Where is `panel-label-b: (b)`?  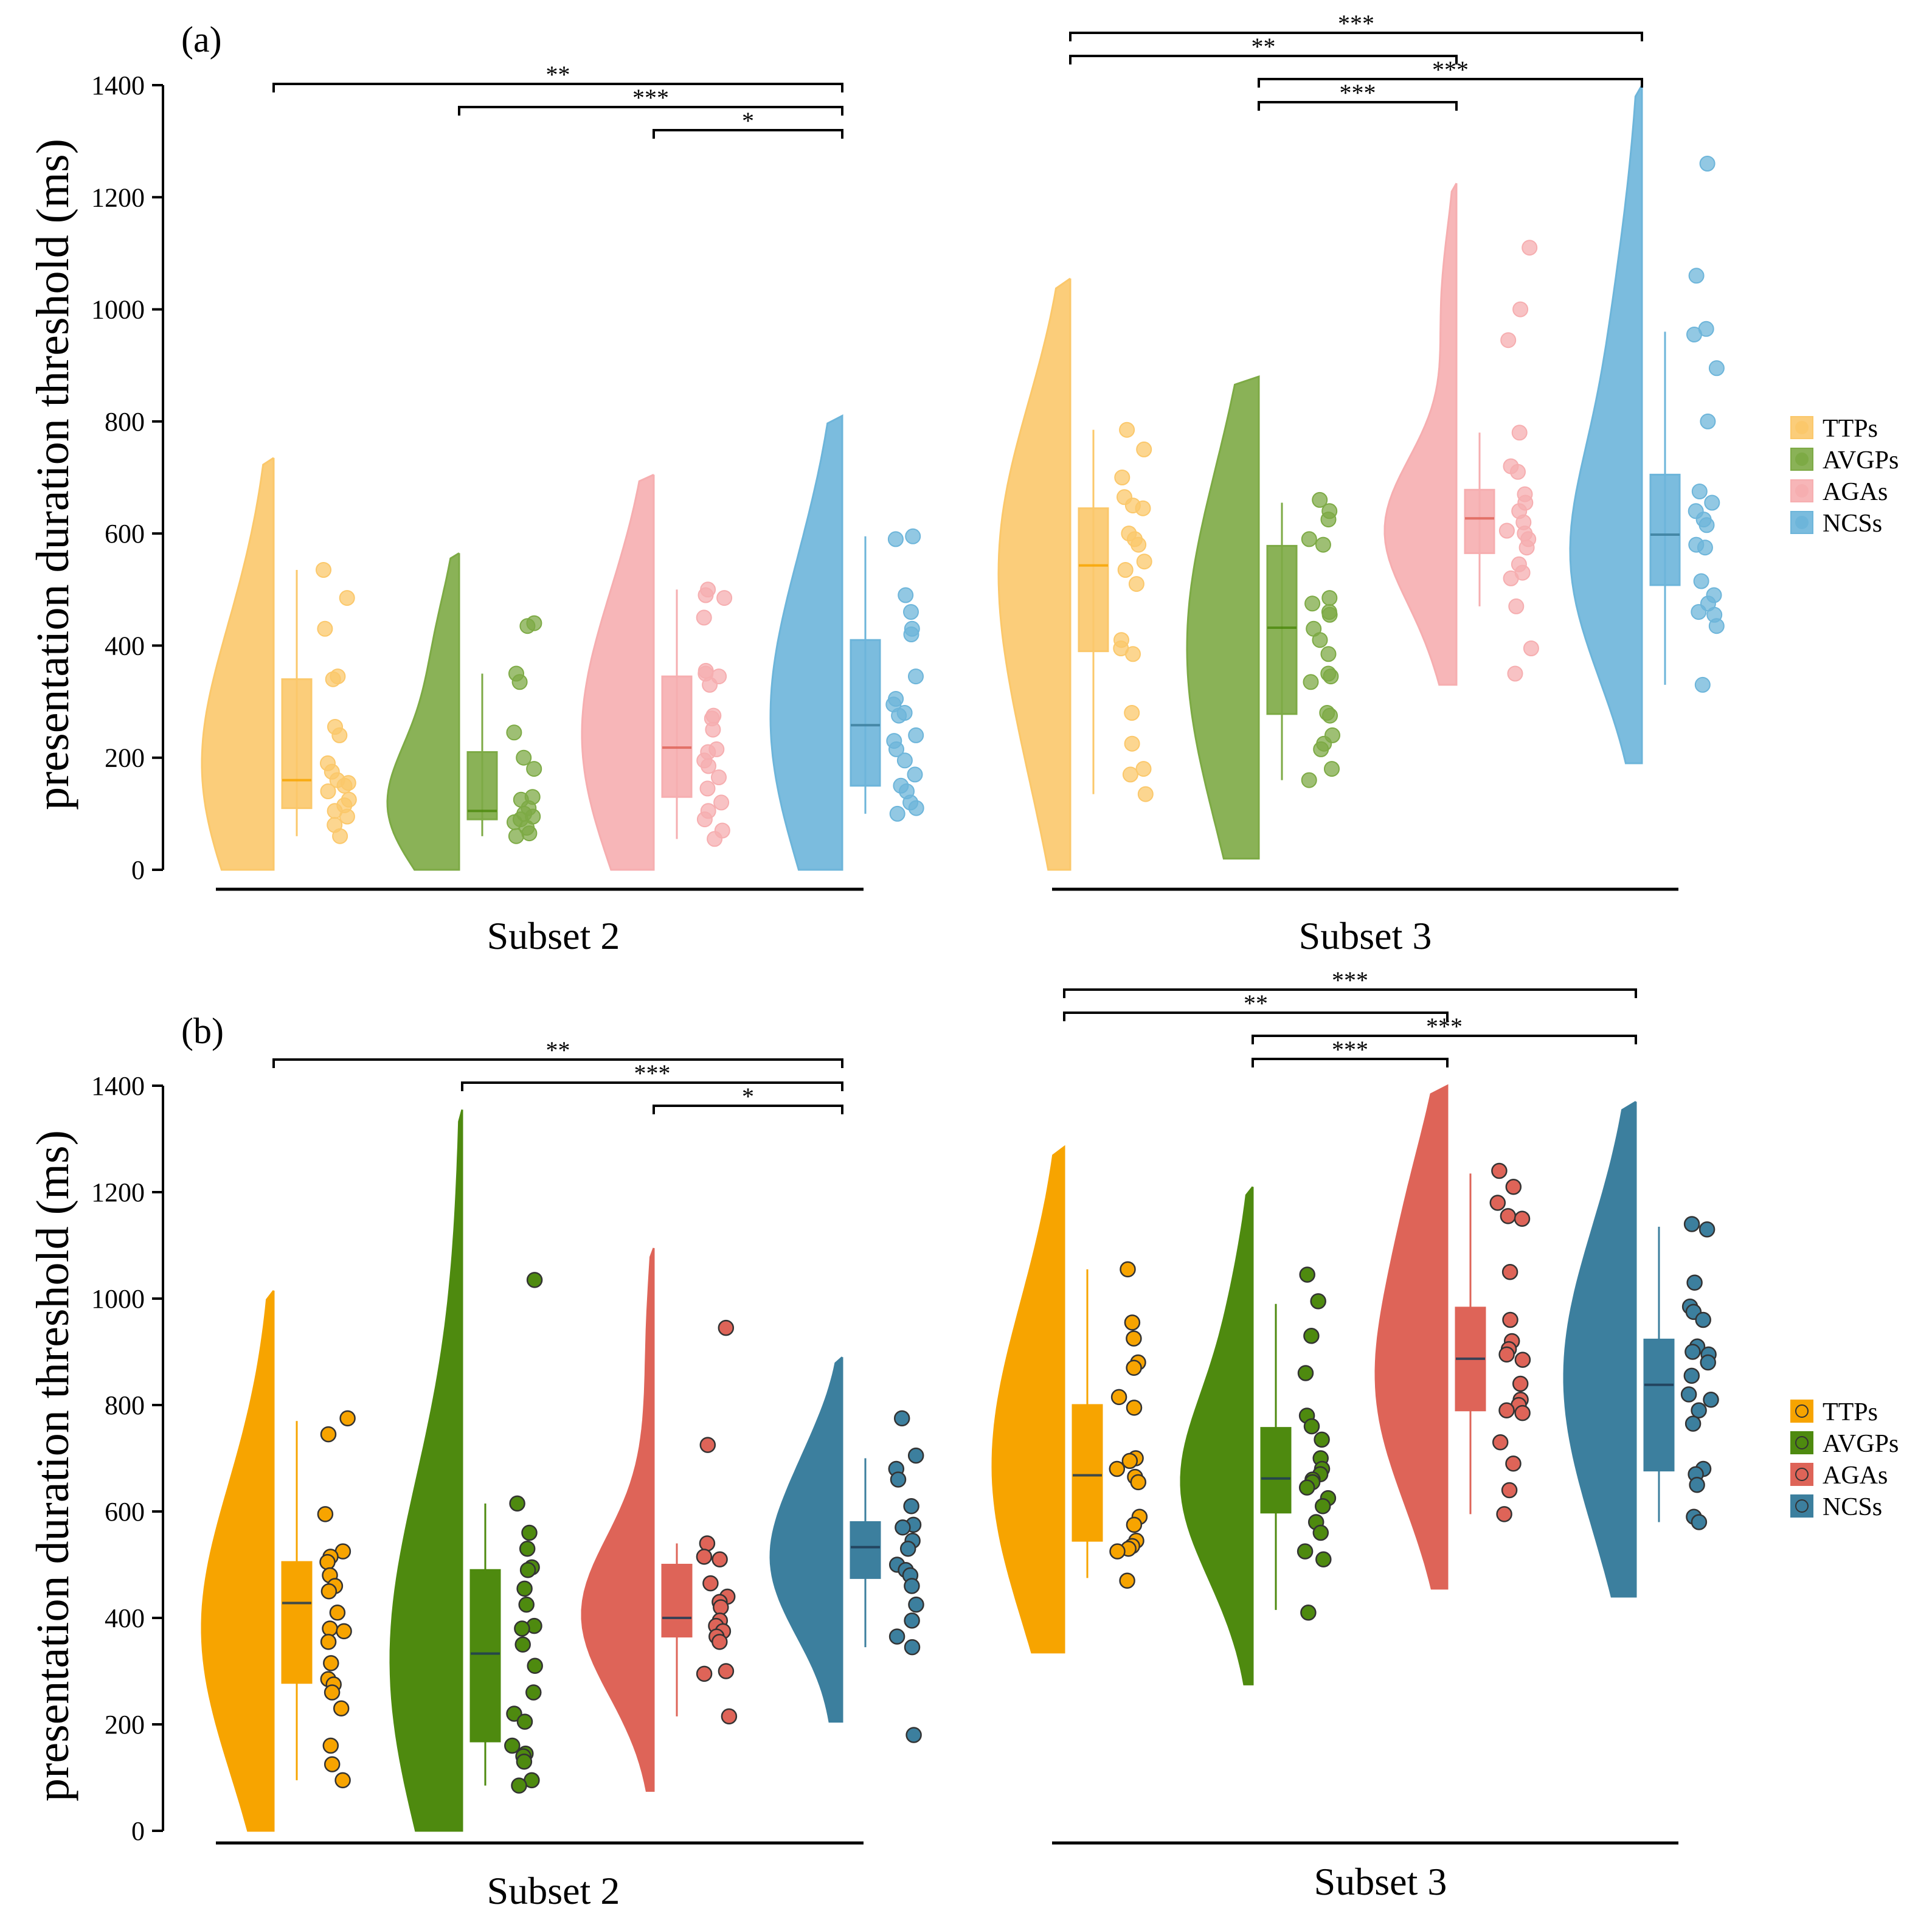
panel-label-b: (b) is located at coordinates (202, 1031).